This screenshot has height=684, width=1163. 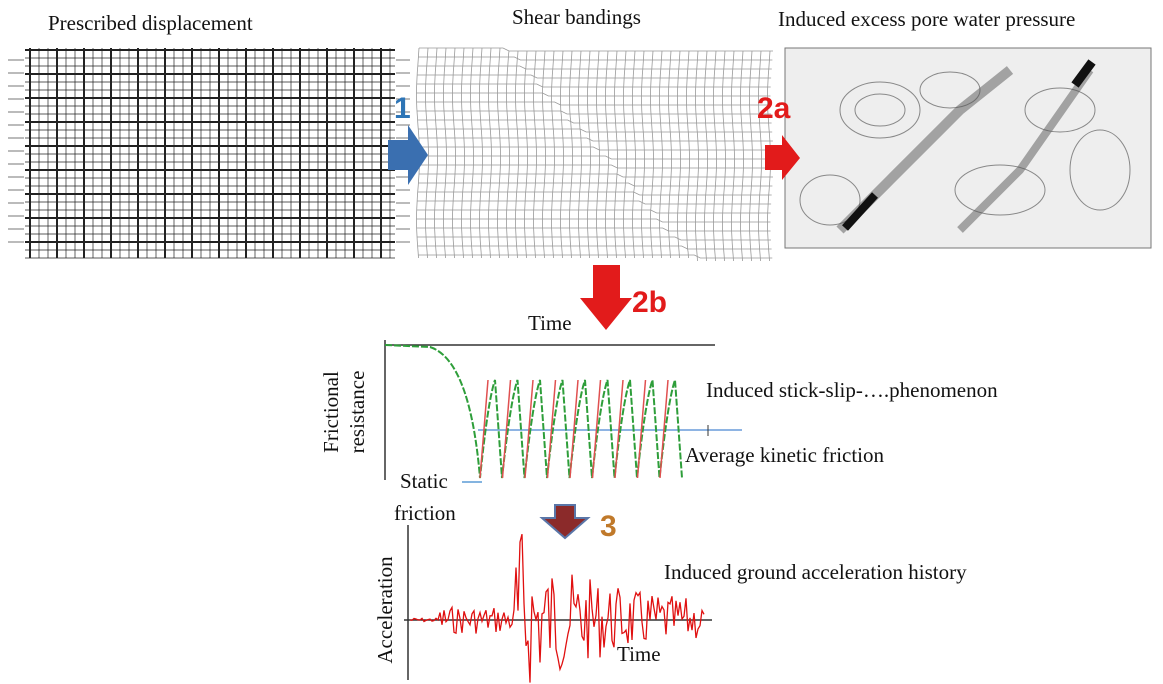 What do you see at coordinates (649, 302) in the screenshot?
I see `step-label: 2b` at bounding box center [649, 302].